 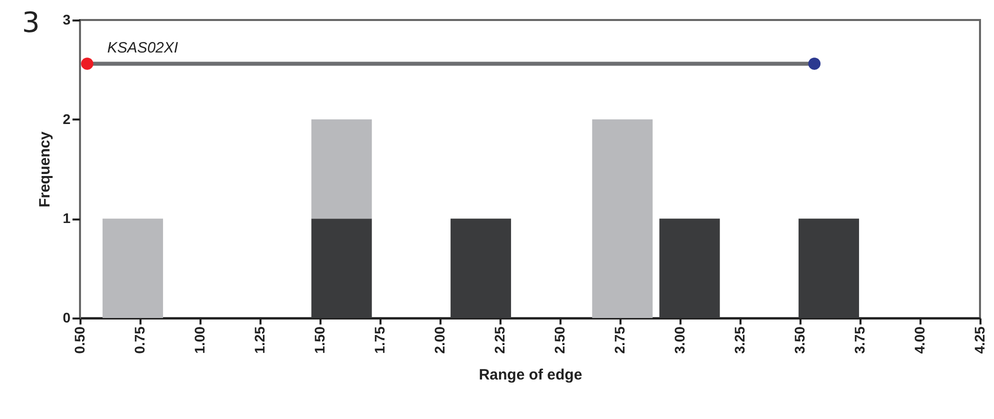 I want to click on y-tick-label: 0, so click(x=66, y=318).